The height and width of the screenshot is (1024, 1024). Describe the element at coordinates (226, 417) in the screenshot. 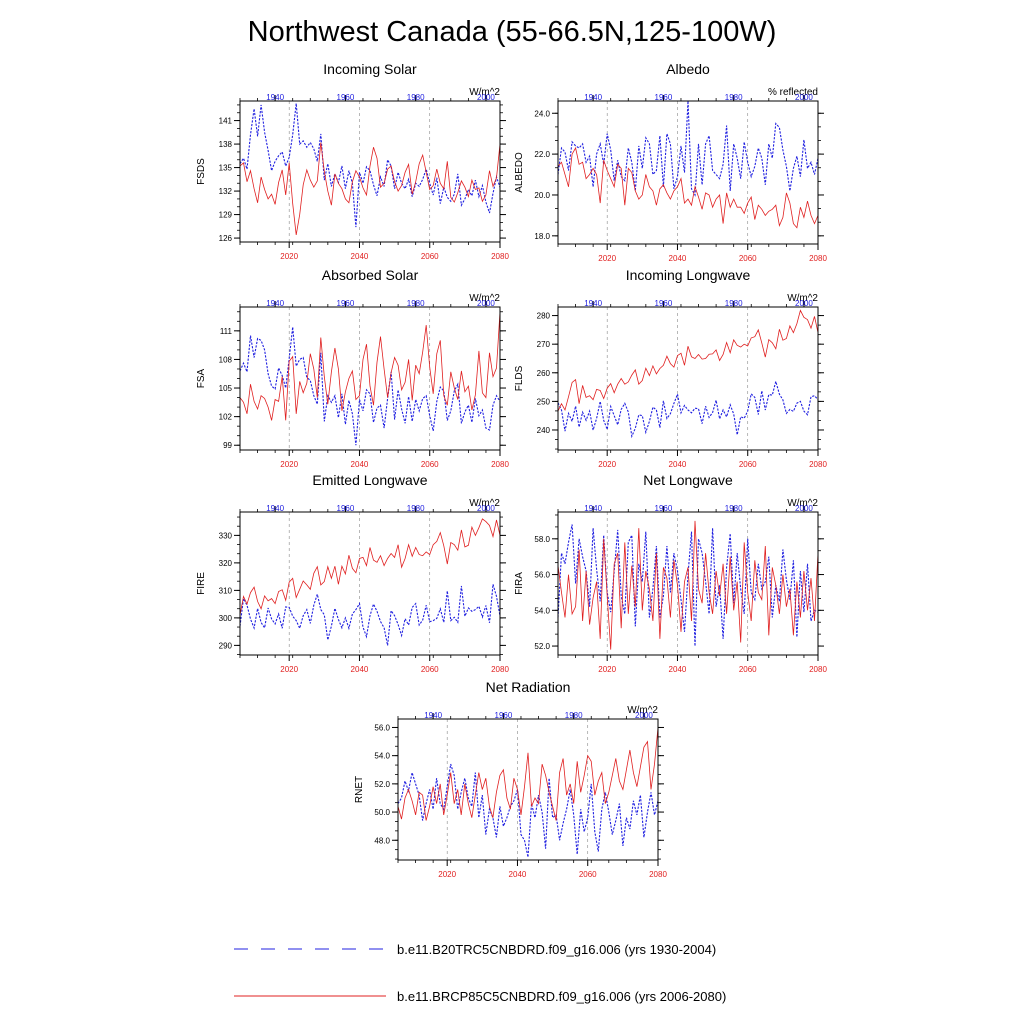

I see `y-tick-label: 102` at that location.